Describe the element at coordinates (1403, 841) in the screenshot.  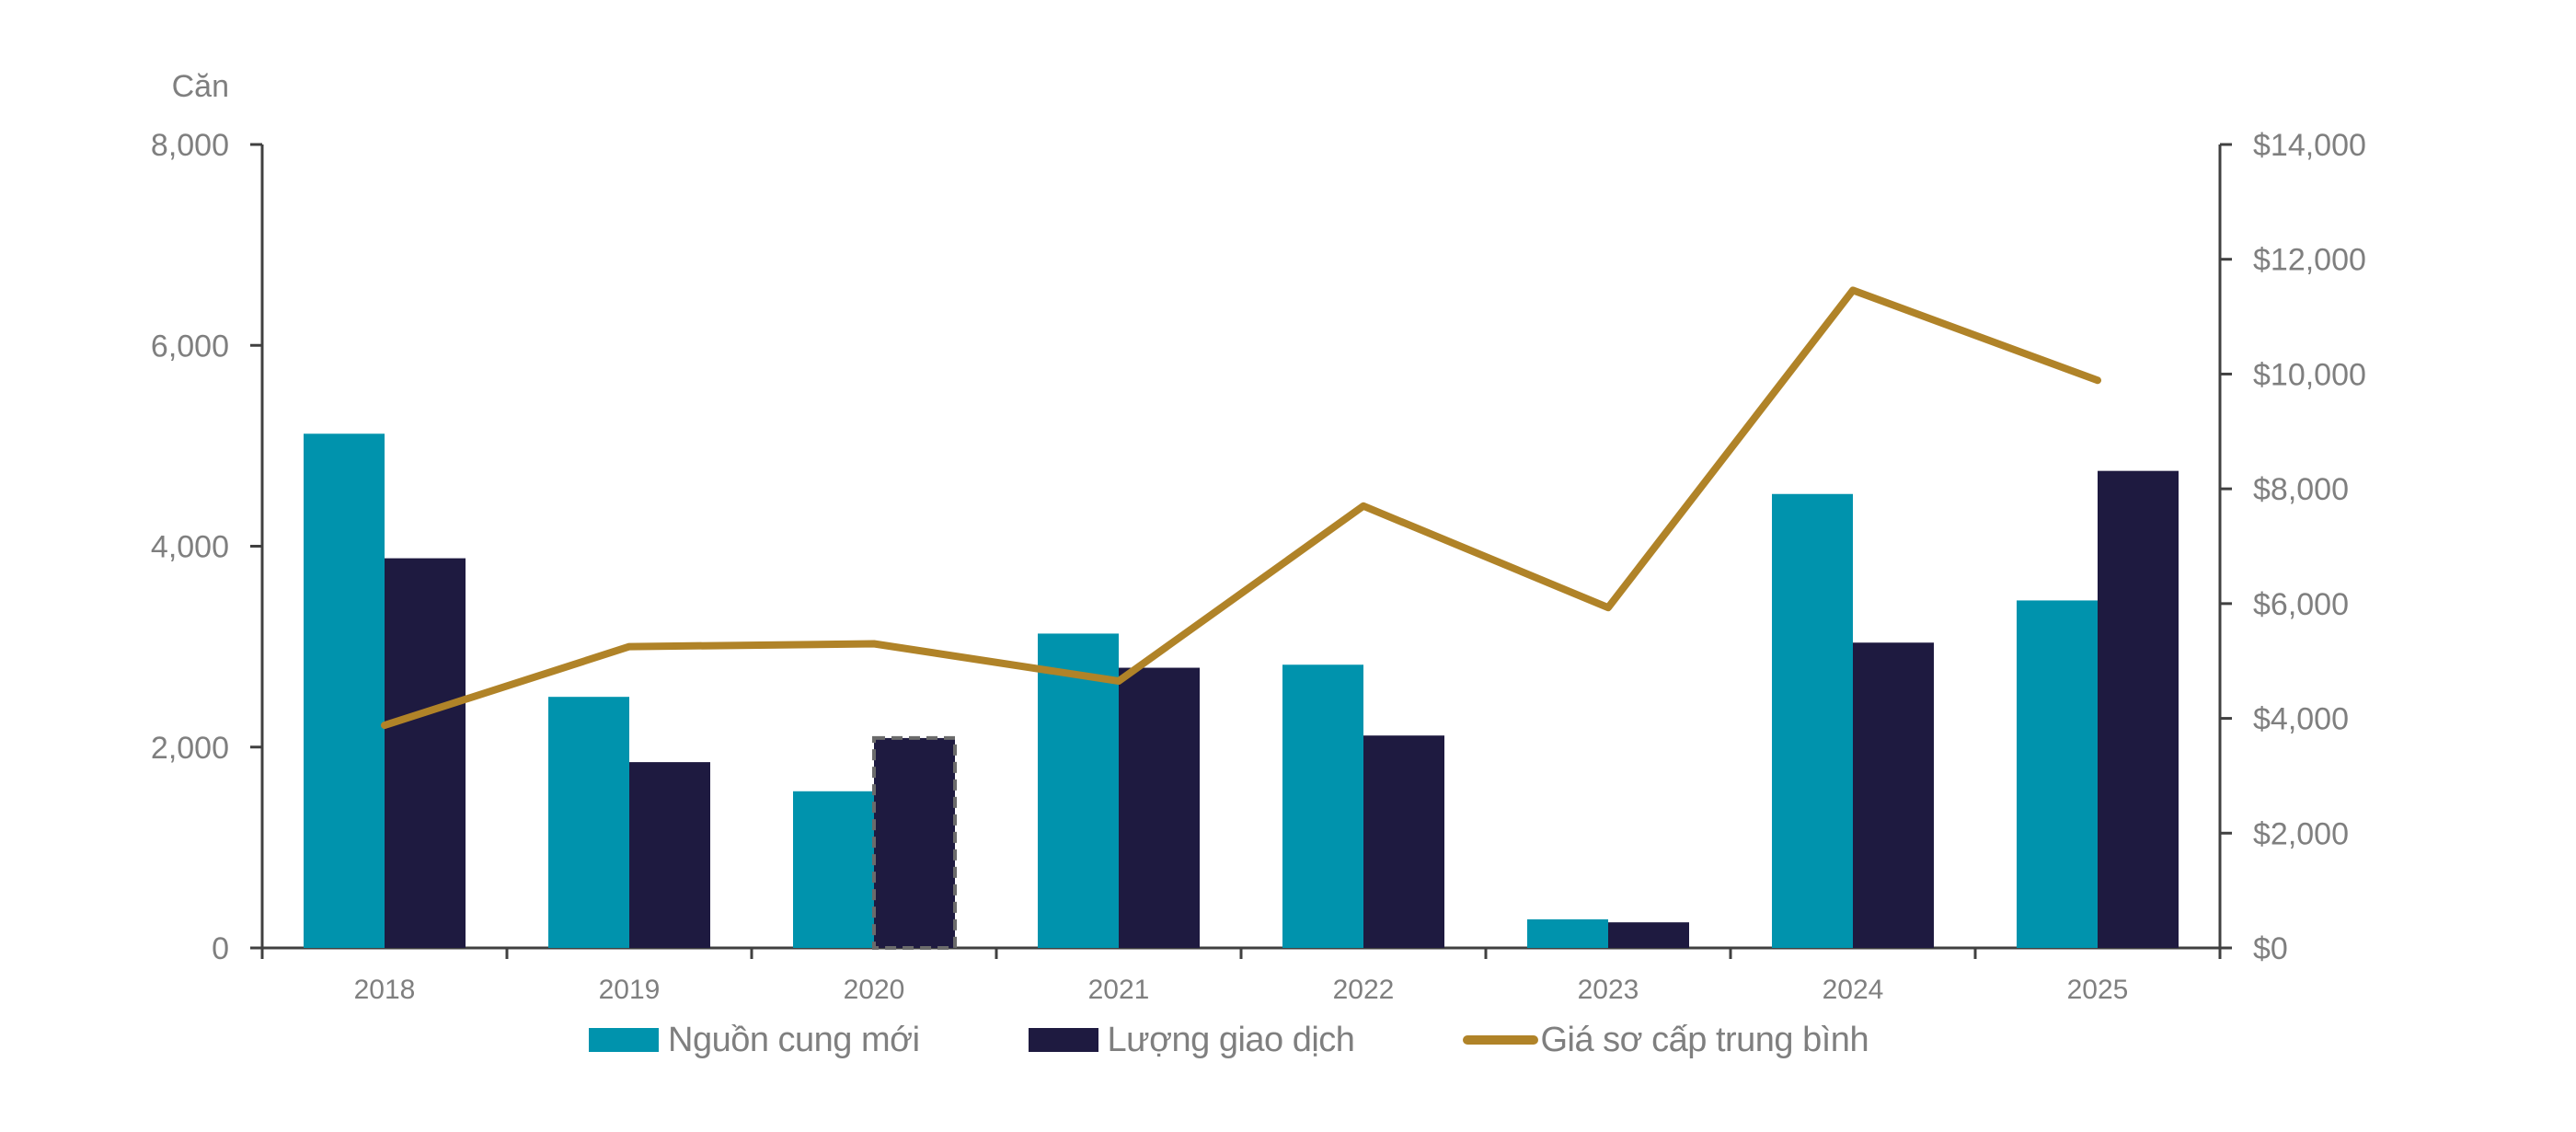
I see `bar-transactions-2022` at that location.